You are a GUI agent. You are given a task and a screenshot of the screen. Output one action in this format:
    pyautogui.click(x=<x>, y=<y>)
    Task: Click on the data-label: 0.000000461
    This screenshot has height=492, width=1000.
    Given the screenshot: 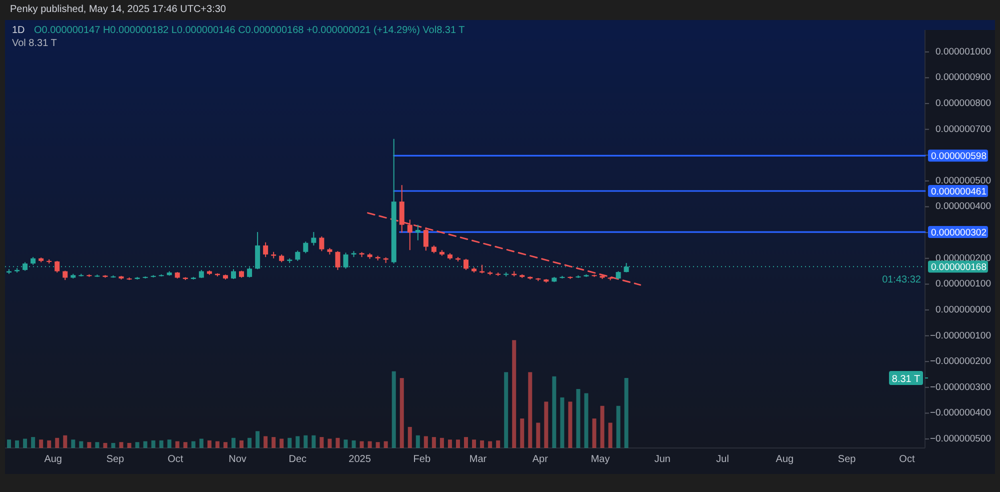 What is the action you would take?
    pyautogui.click(x=958, y=192)
    